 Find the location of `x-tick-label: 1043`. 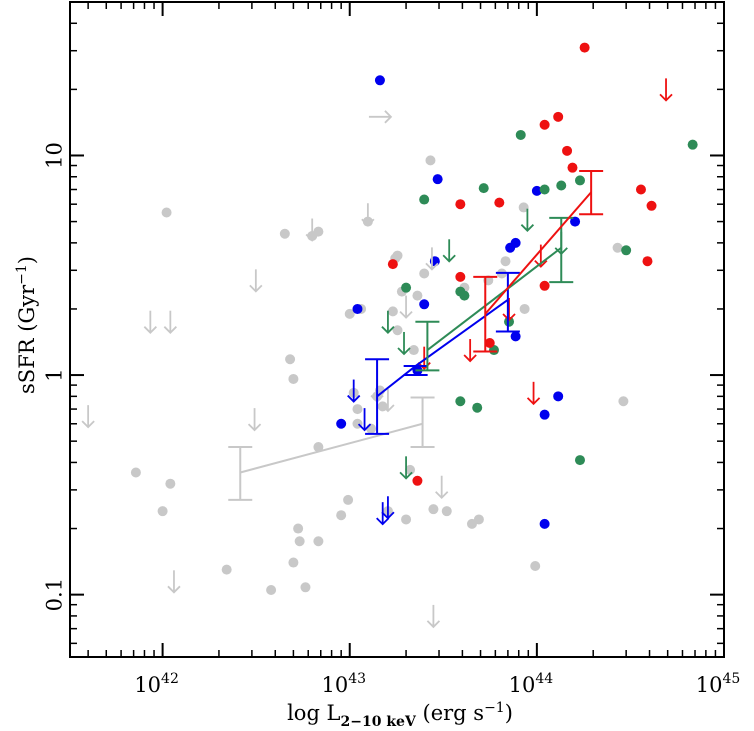

x-tick-label: 1043 is located at coordinates (343, 684).